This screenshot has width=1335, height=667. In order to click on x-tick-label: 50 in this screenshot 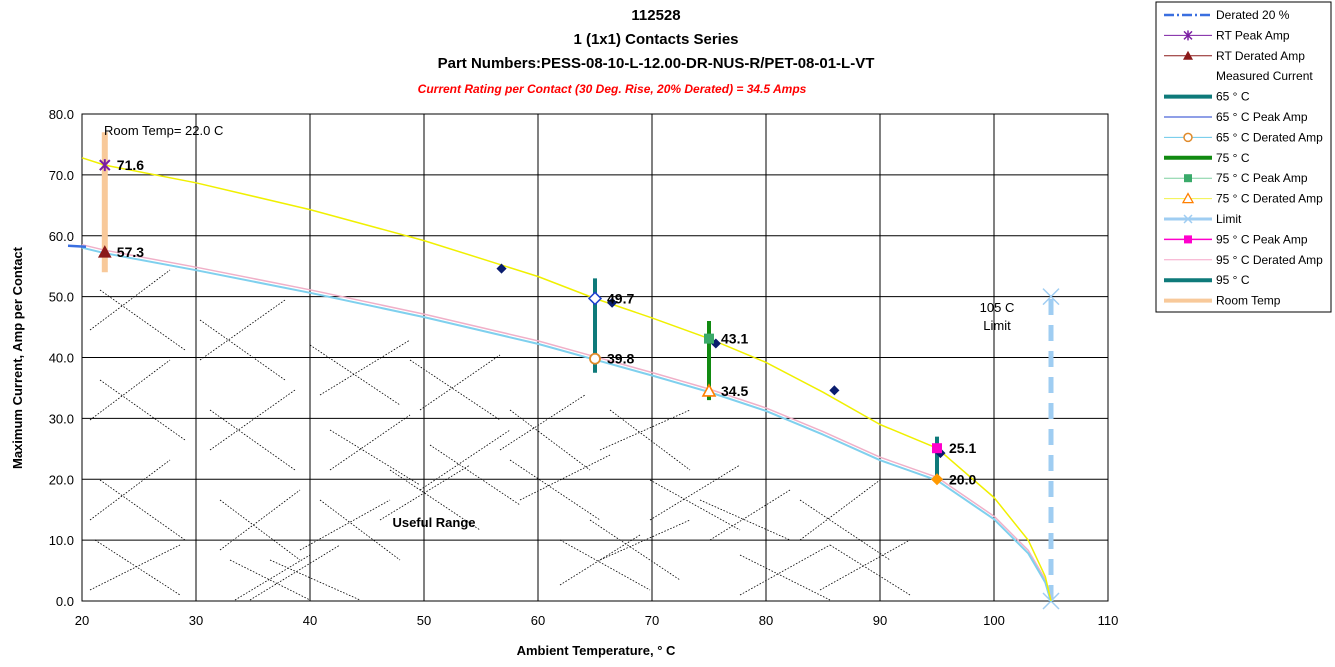, I will do `click(424, 620)`.